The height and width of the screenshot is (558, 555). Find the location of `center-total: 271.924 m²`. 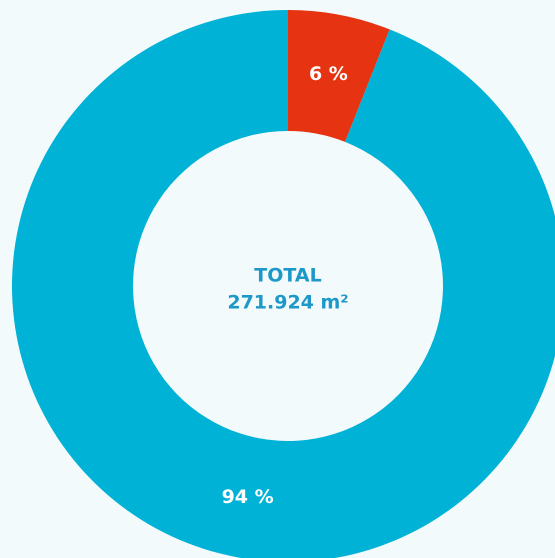

center-total: 271.924 m² is located at coordinates (287, 303).